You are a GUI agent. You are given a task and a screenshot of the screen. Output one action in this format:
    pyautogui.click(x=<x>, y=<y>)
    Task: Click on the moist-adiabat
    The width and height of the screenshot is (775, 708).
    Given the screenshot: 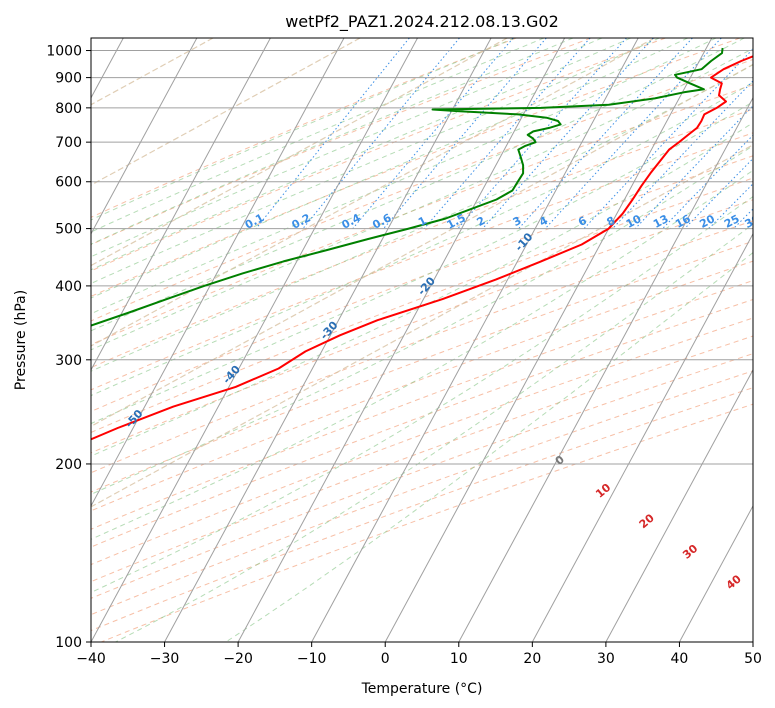 What is the action you would take?
    pyautogui.click(x=303, y=129)
    